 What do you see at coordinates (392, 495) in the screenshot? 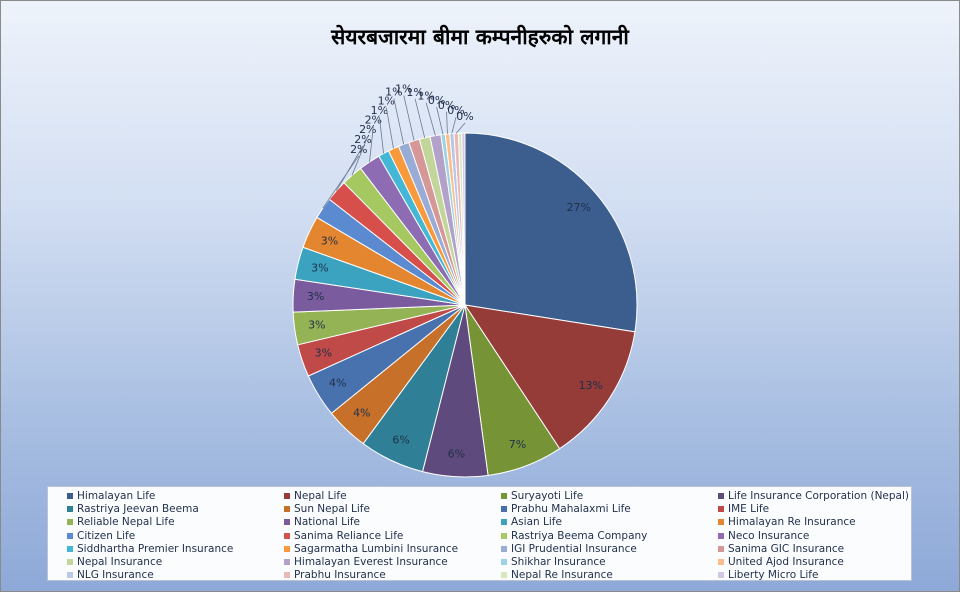
I see `legend-item-1: Nepal Life` at bounding box center [392, 495].